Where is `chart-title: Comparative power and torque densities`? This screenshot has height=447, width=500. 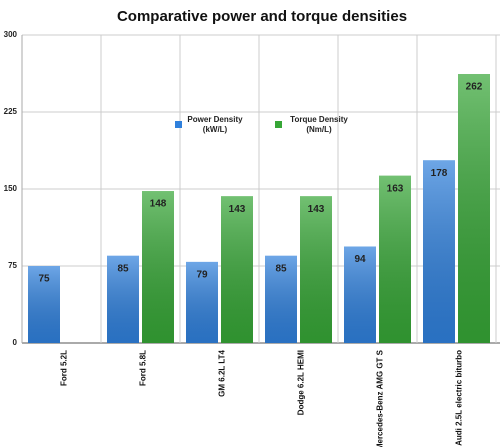
chart-title: Comparative power and torque densities is located at coordinates (262, 16).